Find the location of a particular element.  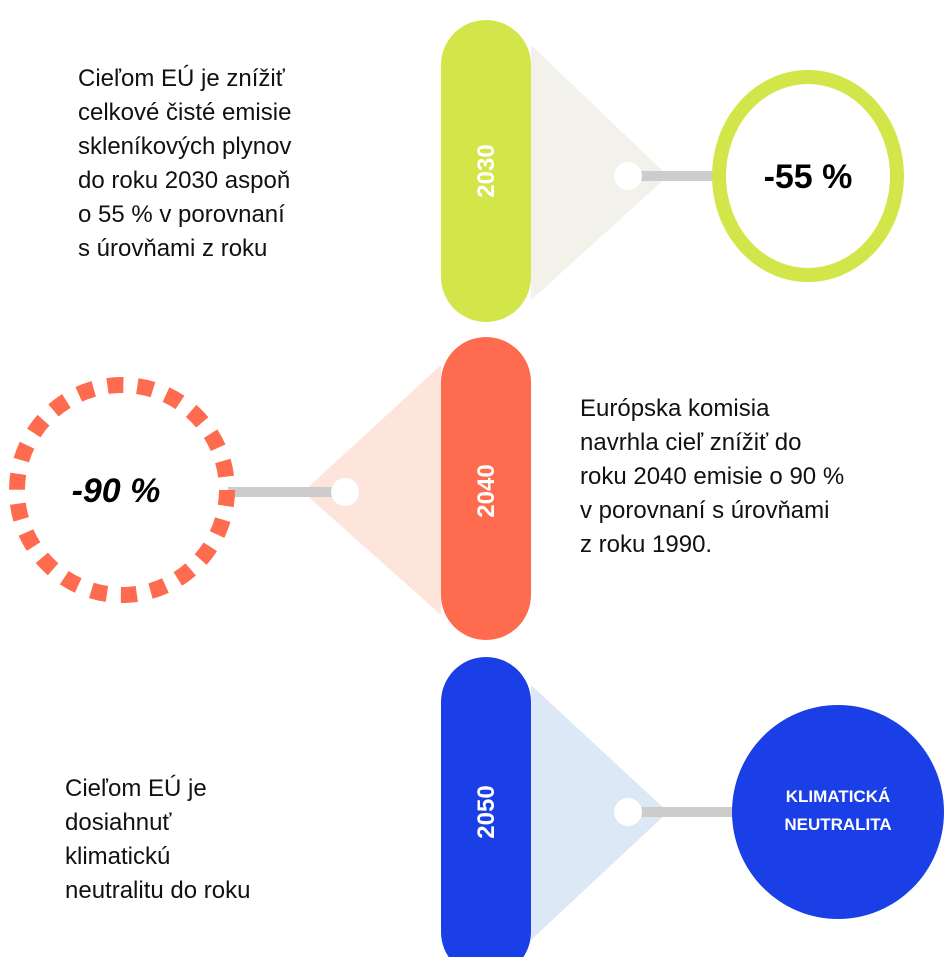

paragraph-line: do roku 2030 aspoň is located at coordinates (184, 180).